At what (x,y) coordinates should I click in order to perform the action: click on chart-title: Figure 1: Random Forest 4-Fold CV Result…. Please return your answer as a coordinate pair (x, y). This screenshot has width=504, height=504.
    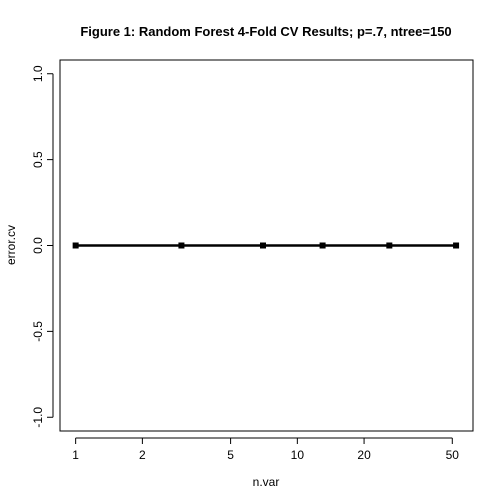
    Looking at the image, I should click on (265, 31).